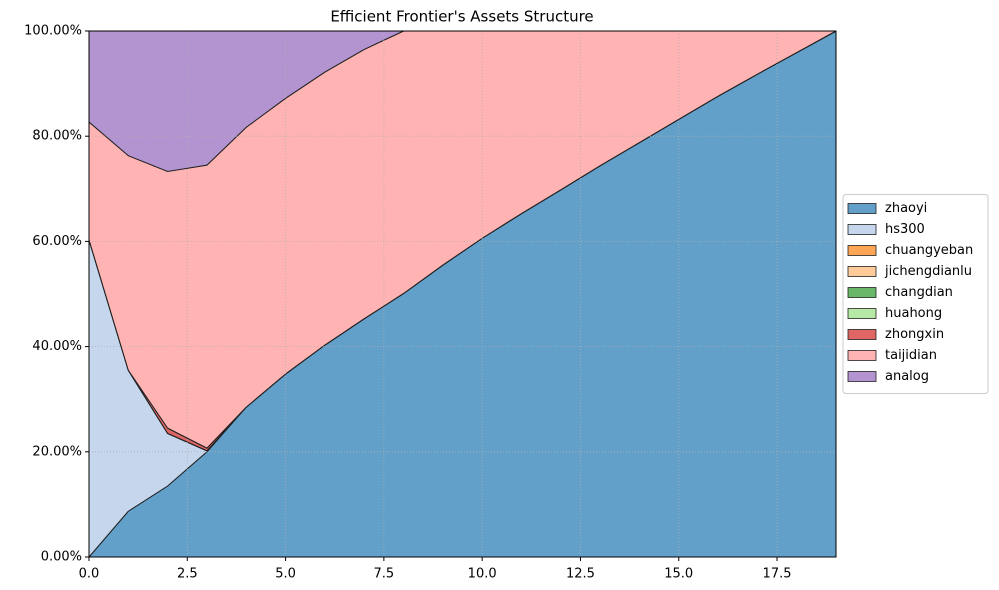 The height and width of the screenshot is (590, 999). I want to click on y-tick-label: 100.00%, so click(53, 31).